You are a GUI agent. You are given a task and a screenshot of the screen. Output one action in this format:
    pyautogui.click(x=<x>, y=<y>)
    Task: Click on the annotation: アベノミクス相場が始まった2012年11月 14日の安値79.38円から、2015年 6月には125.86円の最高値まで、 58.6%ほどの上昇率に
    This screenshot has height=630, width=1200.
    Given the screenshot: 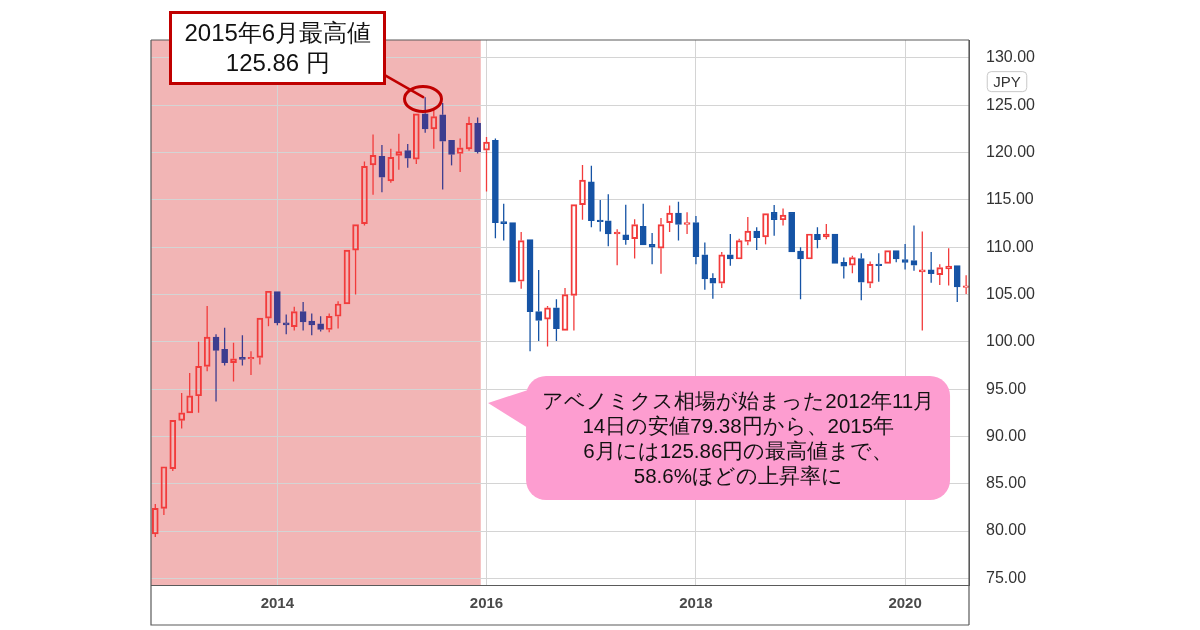 What is the action you would take?
    pyautogui.click(x=738, y=438)
    